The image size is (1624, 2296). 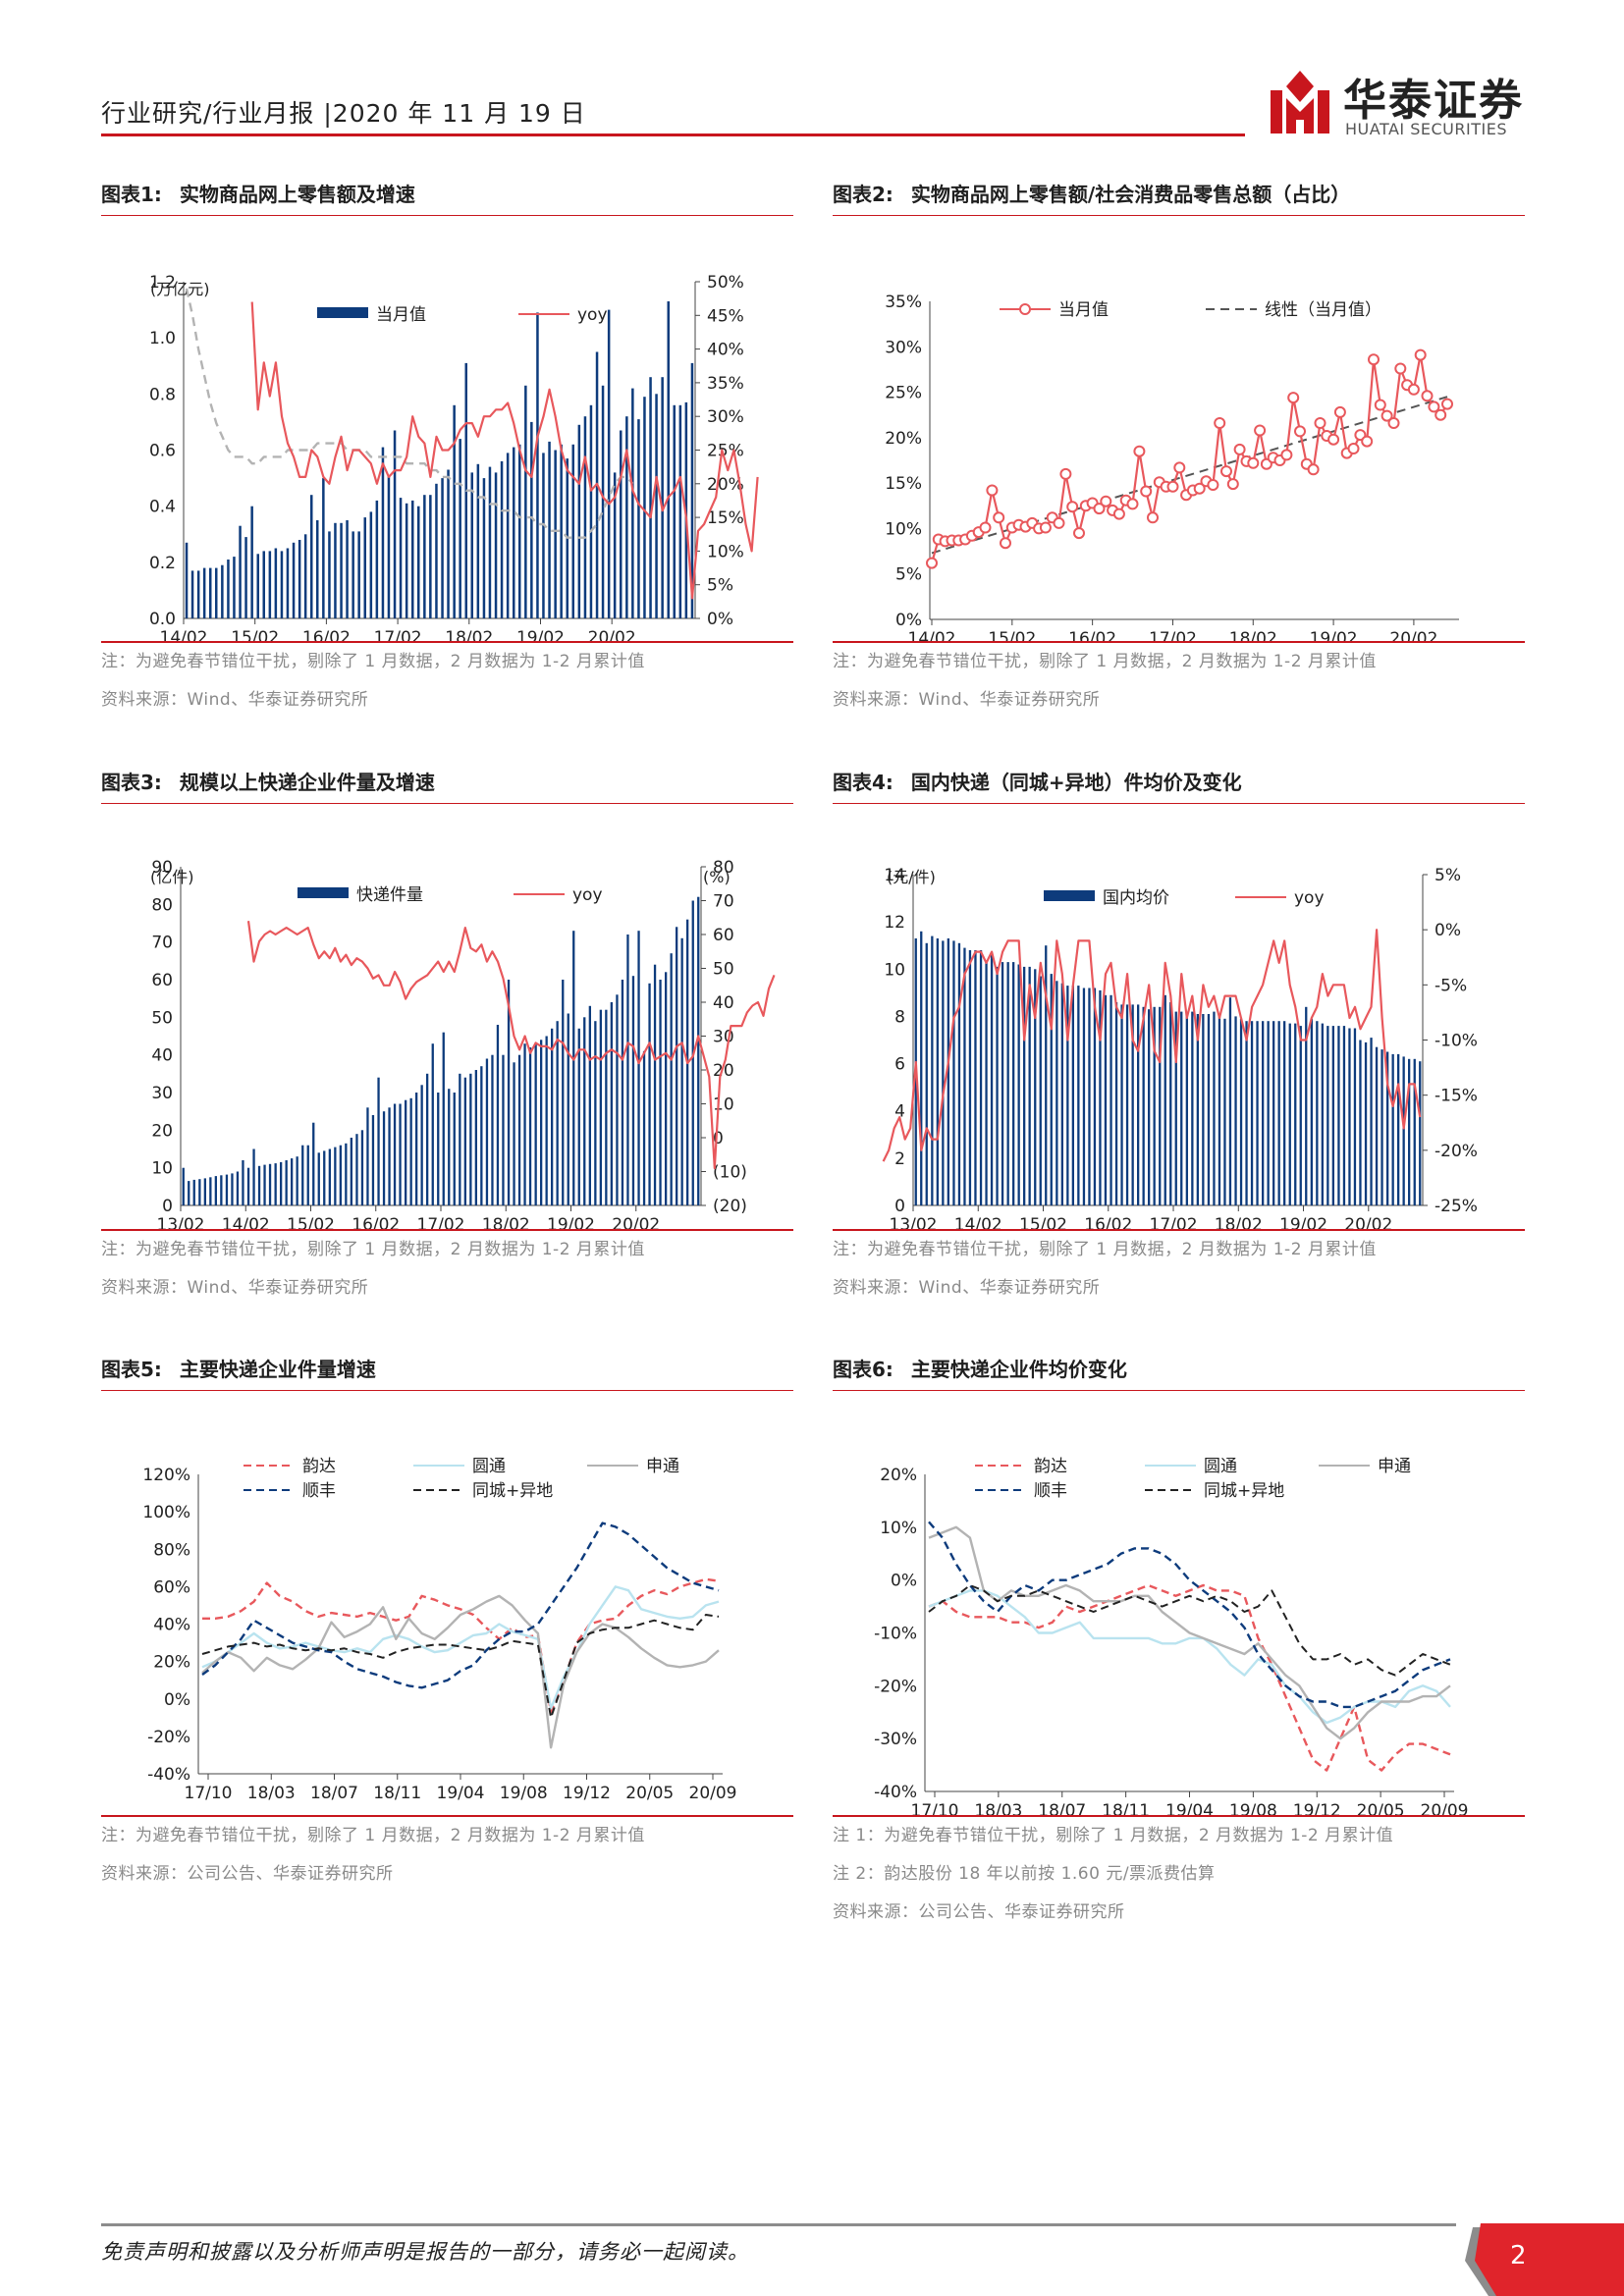 What do you see at coordinates (181, 1222) in the screenshot?
I see `x-tick-label: 13/02` at bounding box center [181, 1222].